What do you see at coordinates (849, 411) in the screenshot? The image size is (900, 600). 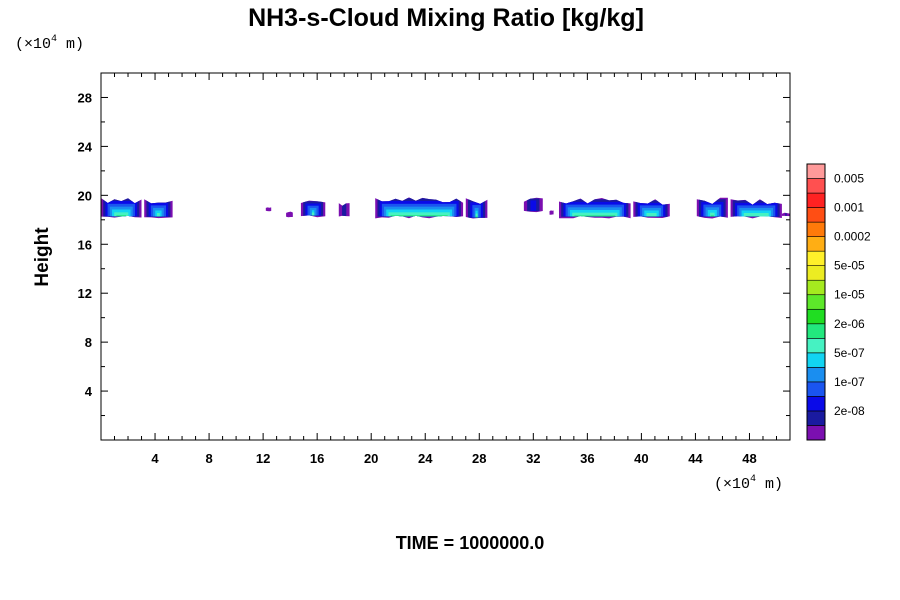 I see `colorbar-label: 2e-08` at bounding box center [849, 411].